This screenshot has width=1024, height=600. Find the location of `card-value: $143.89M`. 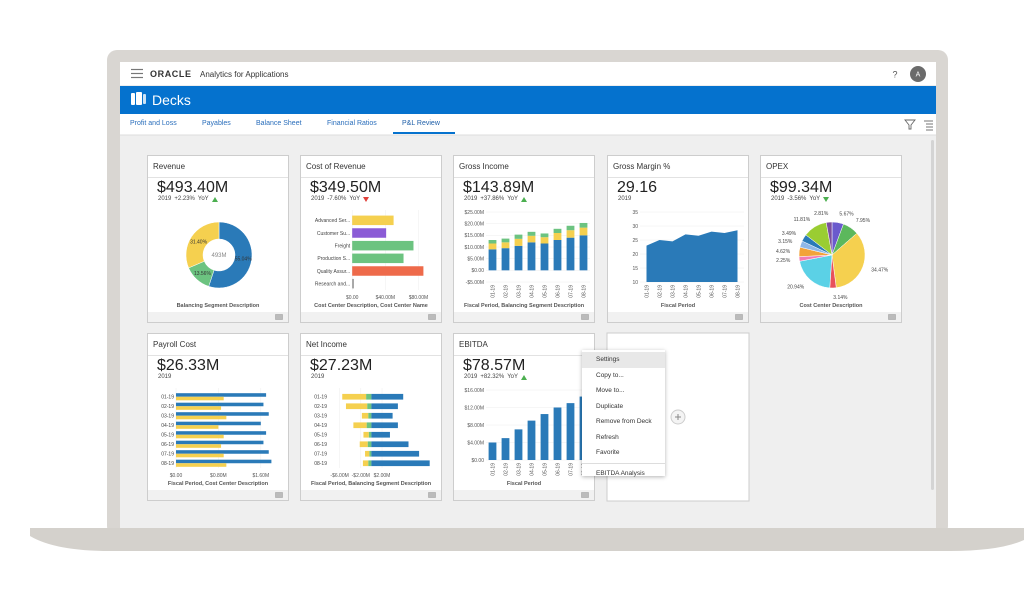

card-value: $143.89M is located at coordinates (499, 187).